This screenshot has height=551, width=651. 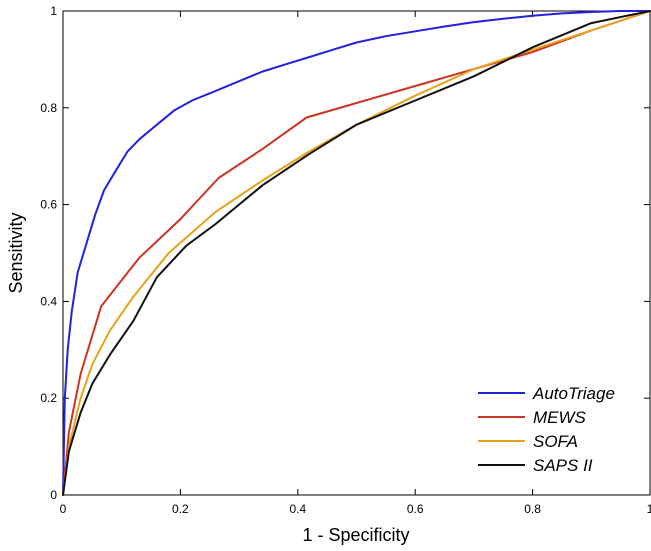 What do you see at coordinates (649, 509) in the screenshot?
I see `x-tick-label: 1` at bounding box center [649, 509].